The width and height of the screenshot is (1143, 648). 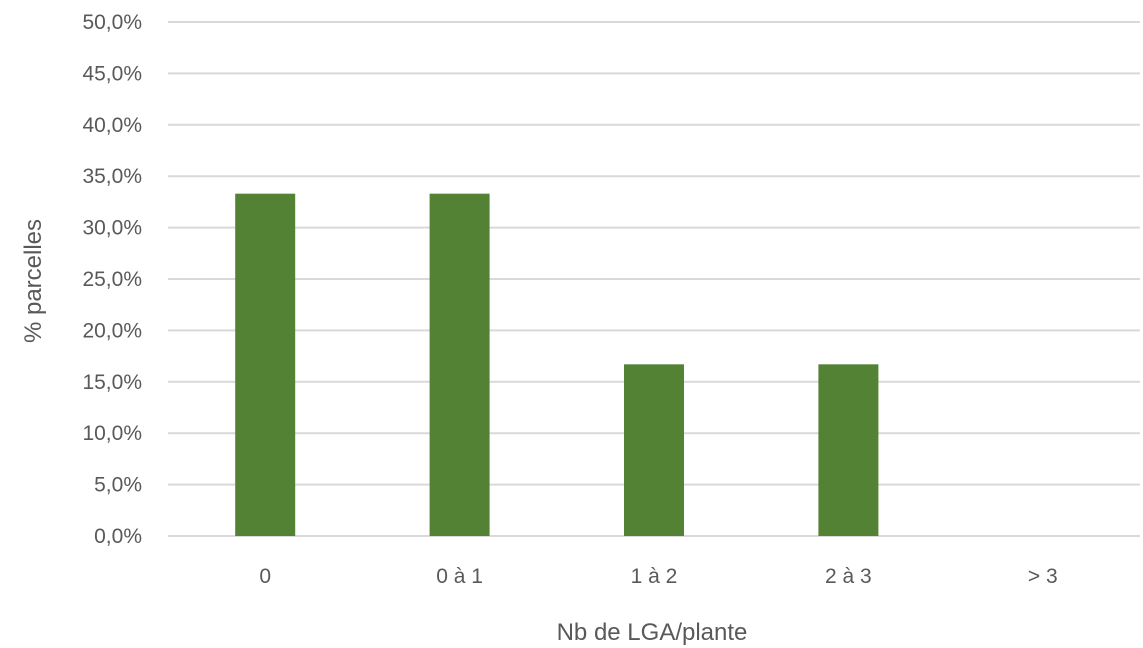 What do you see at coordinates (112, 330) in the screenshot?
I see `y-tick-label: 20,0%` at bounding box center [112, 330].